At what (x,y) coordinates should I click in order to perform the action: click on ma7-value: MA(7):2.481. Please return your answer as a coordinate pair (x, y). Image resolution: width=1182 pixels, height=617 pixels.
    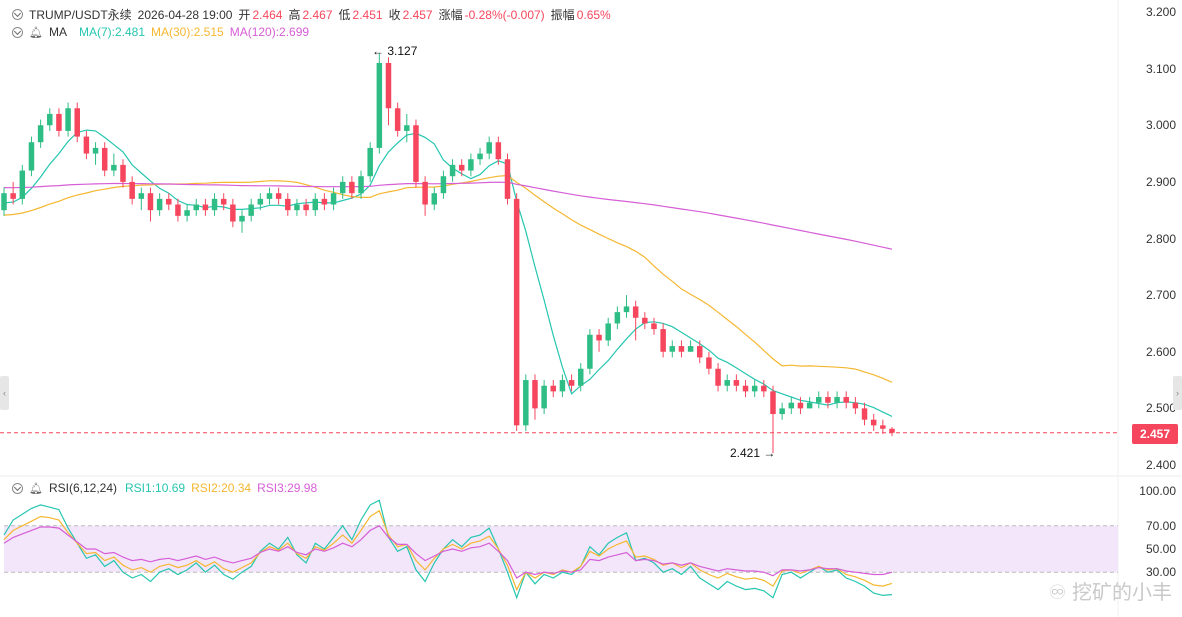
    Looking at the image, I should click on (111, 32).